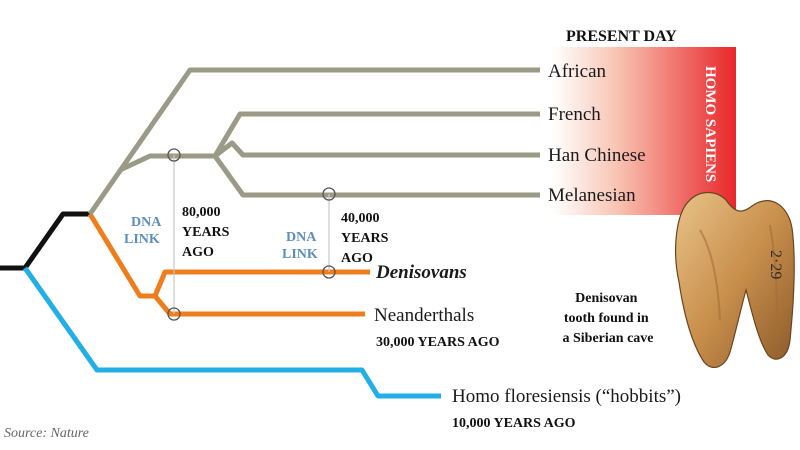 This screenshot has width=800, height=450. What do you see at coordinates (438, 342) in the screenshot?
I see `neanderthals-age: 30,000 YEARS AGO` at bounding box center [438, 342].